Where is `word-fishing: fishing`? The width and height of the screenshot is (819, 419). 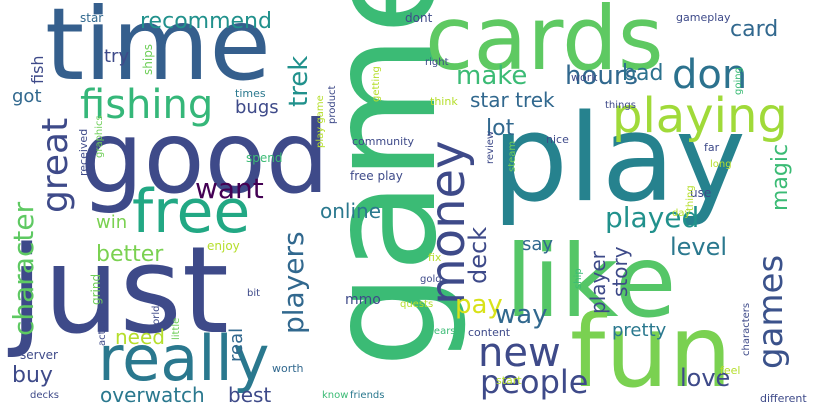
word-fishing: fishing is located at coordinates (147, 105).